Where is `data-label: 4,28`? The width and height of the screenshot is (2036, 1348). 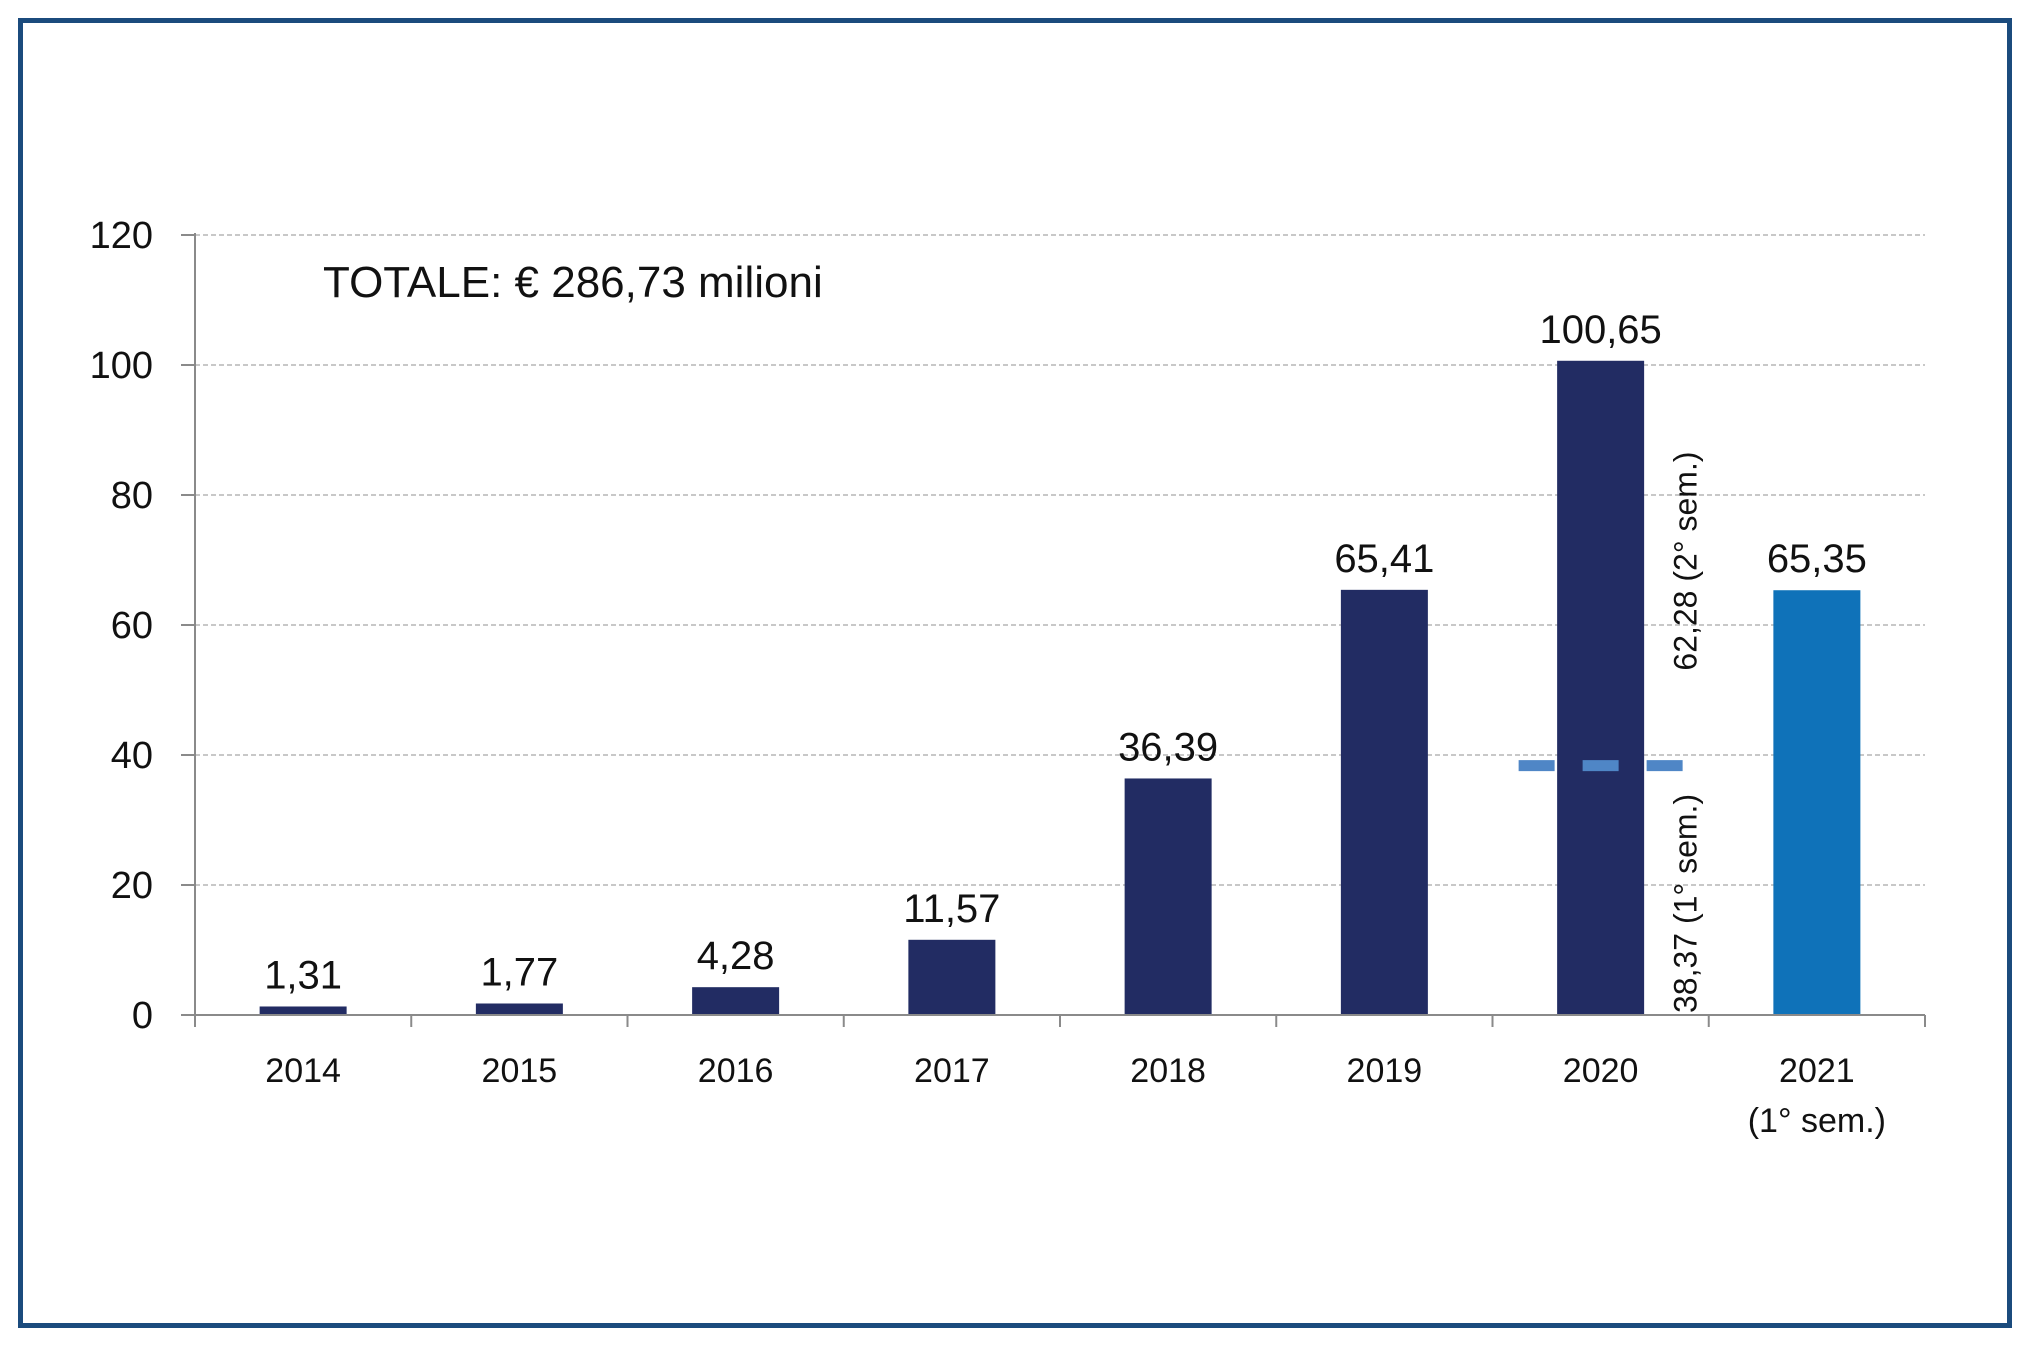
data-label: 4,28 is located at coordinates (736, 956).